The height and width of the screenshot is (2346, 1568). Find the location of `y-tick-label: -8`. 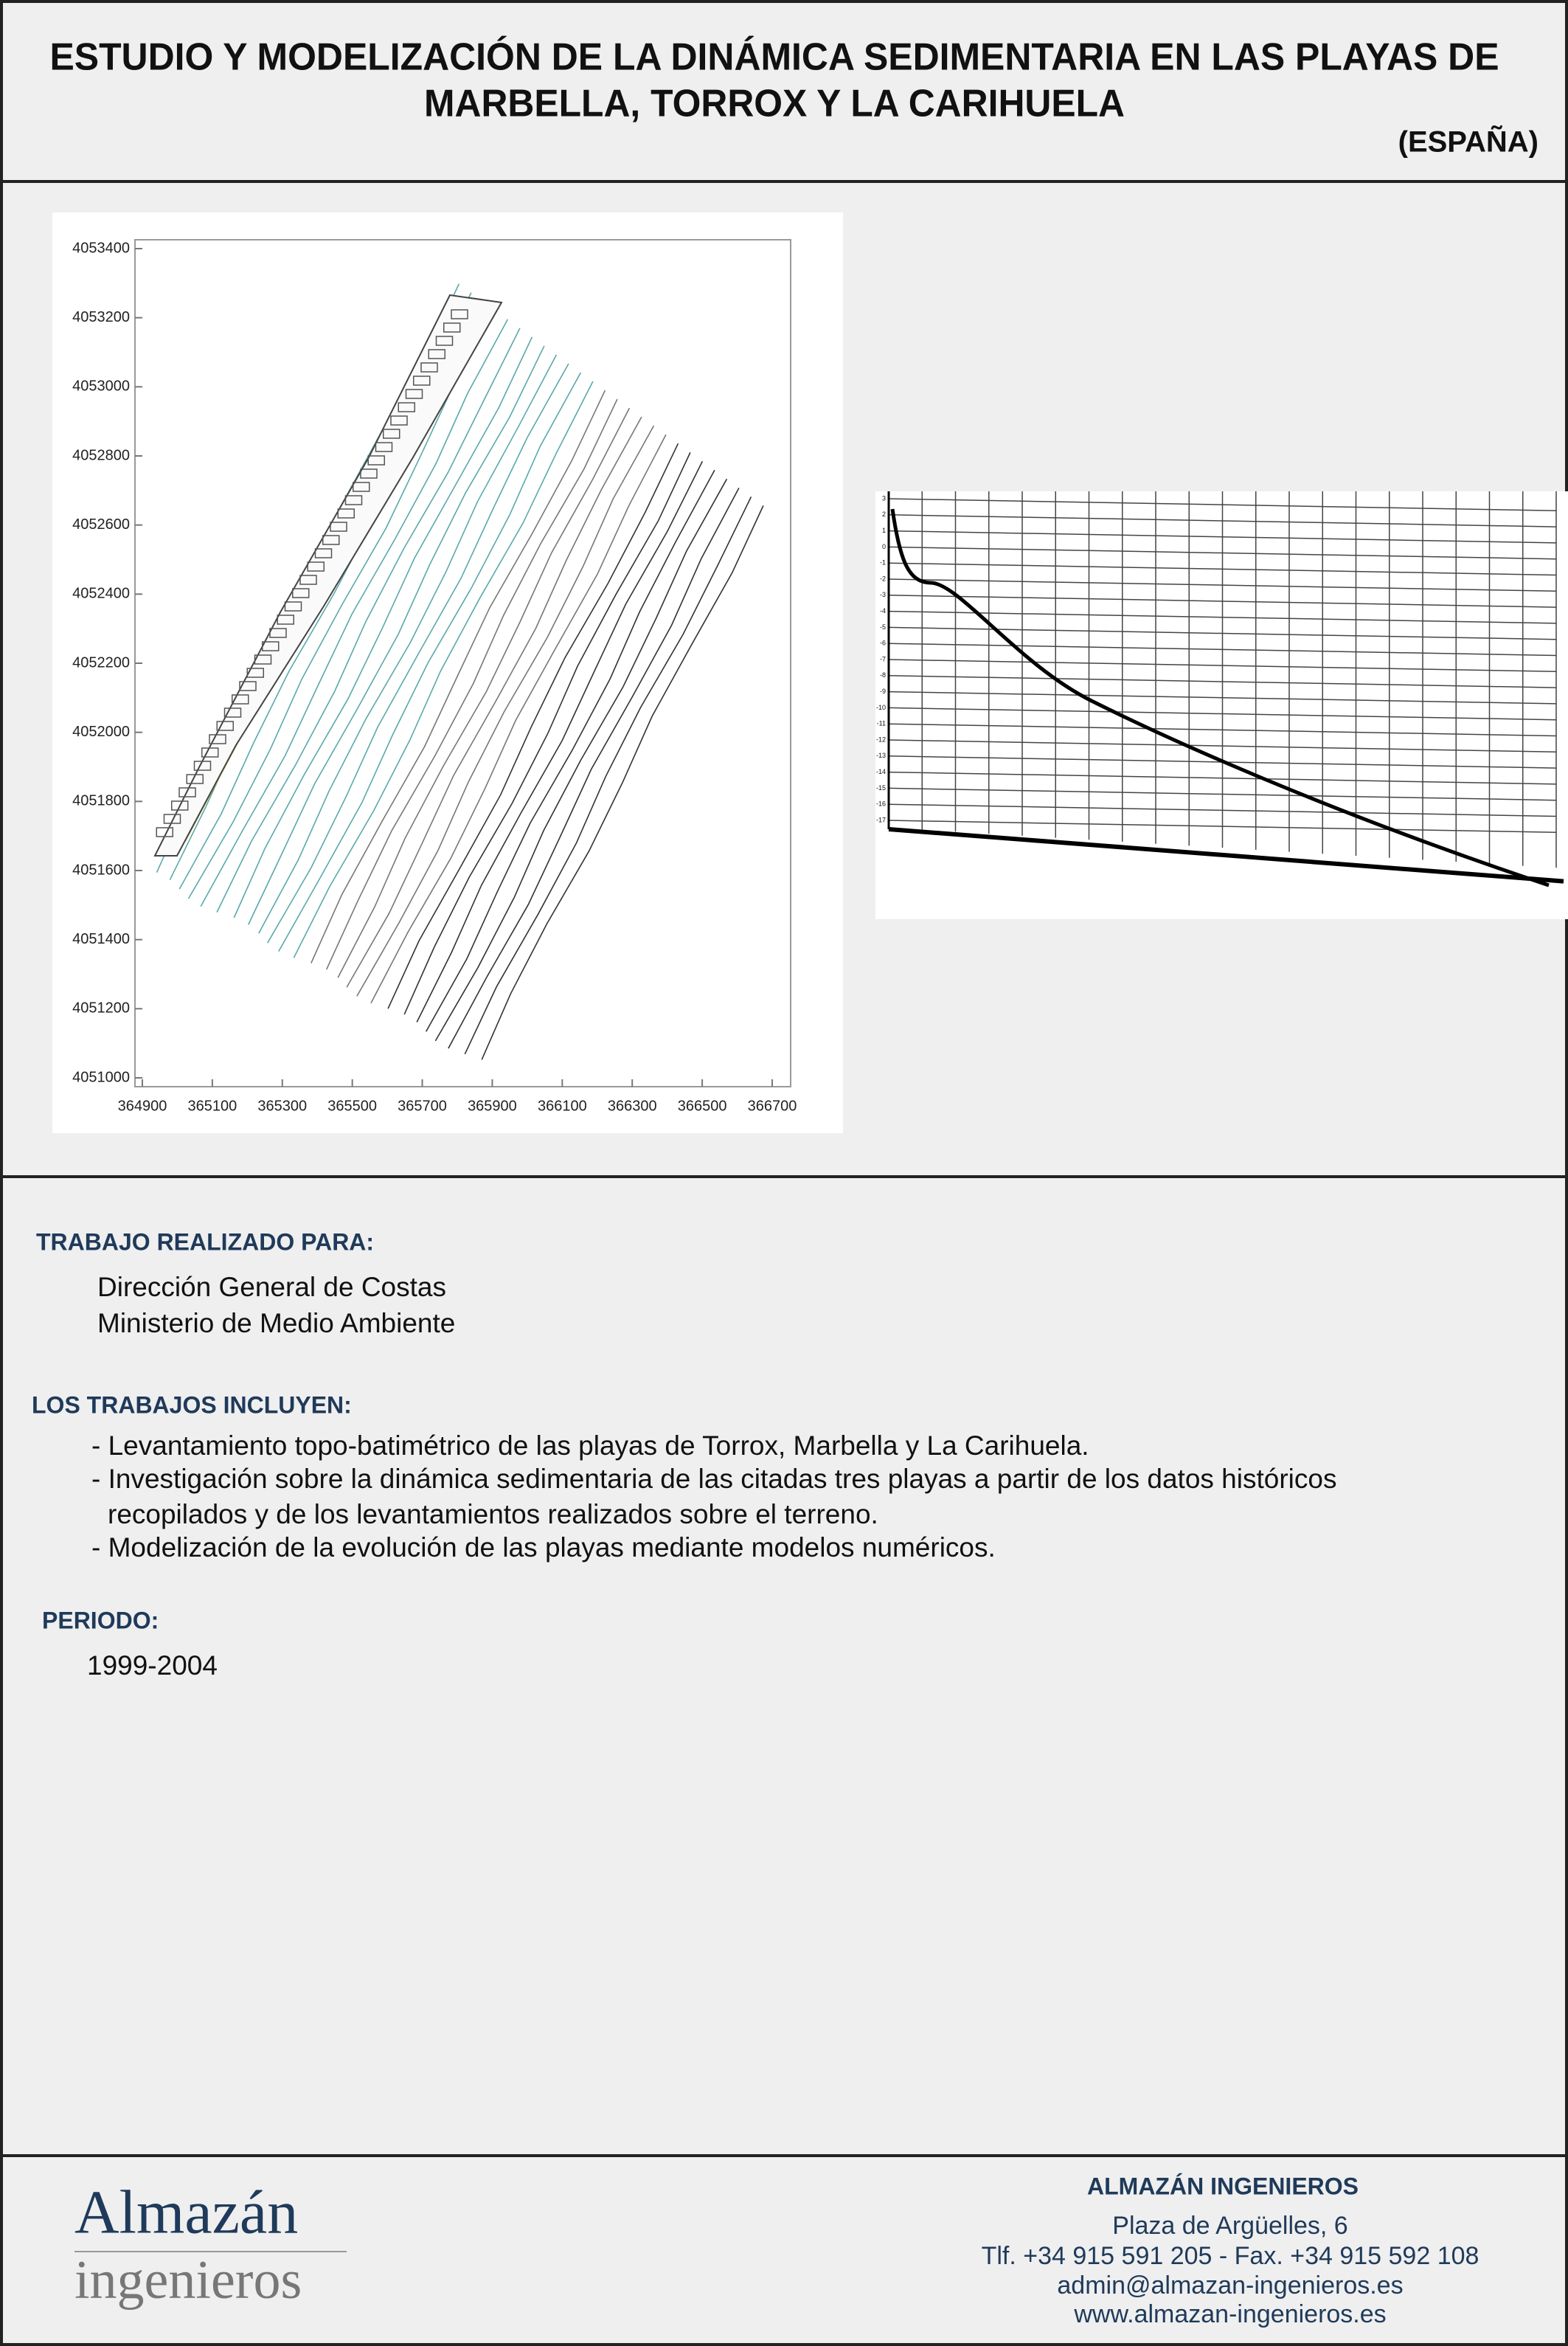

y-tick-label: -8 is located at coordinates (883, 675).